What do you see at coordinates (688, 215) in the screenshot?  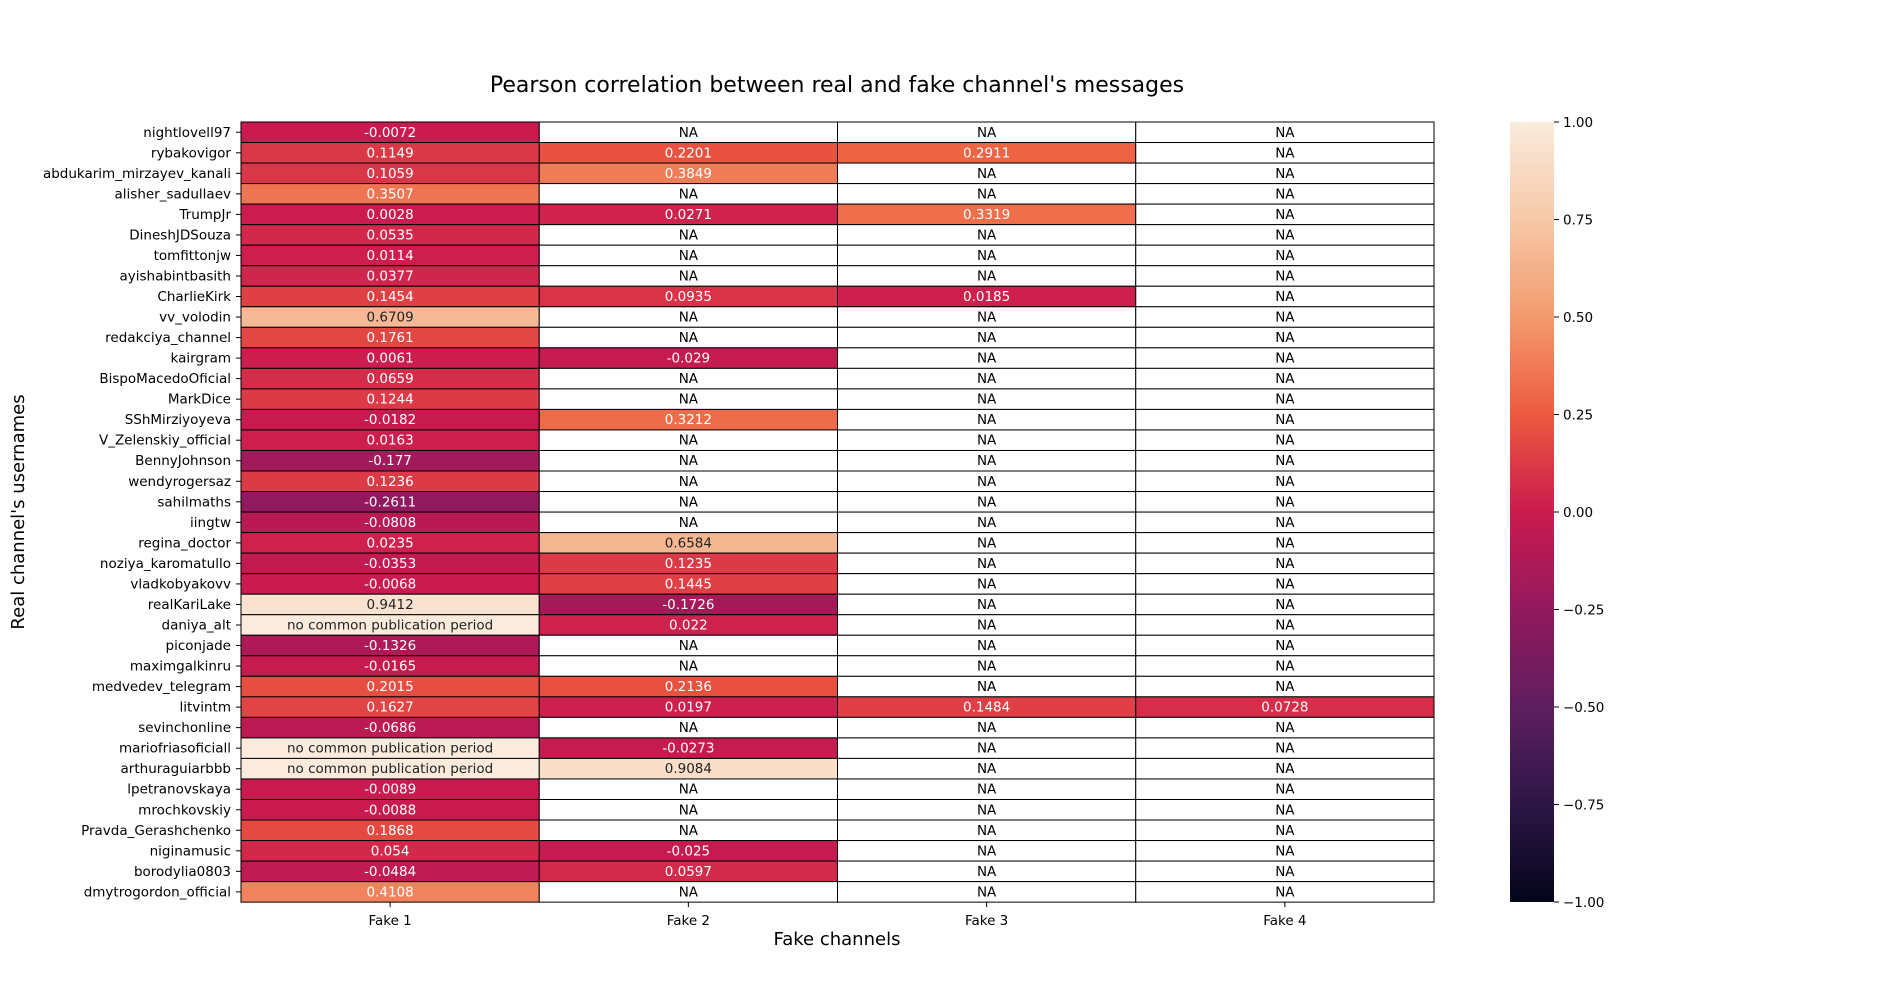 I see `cell-value: 0.0271` at bounding box center [688, 215].